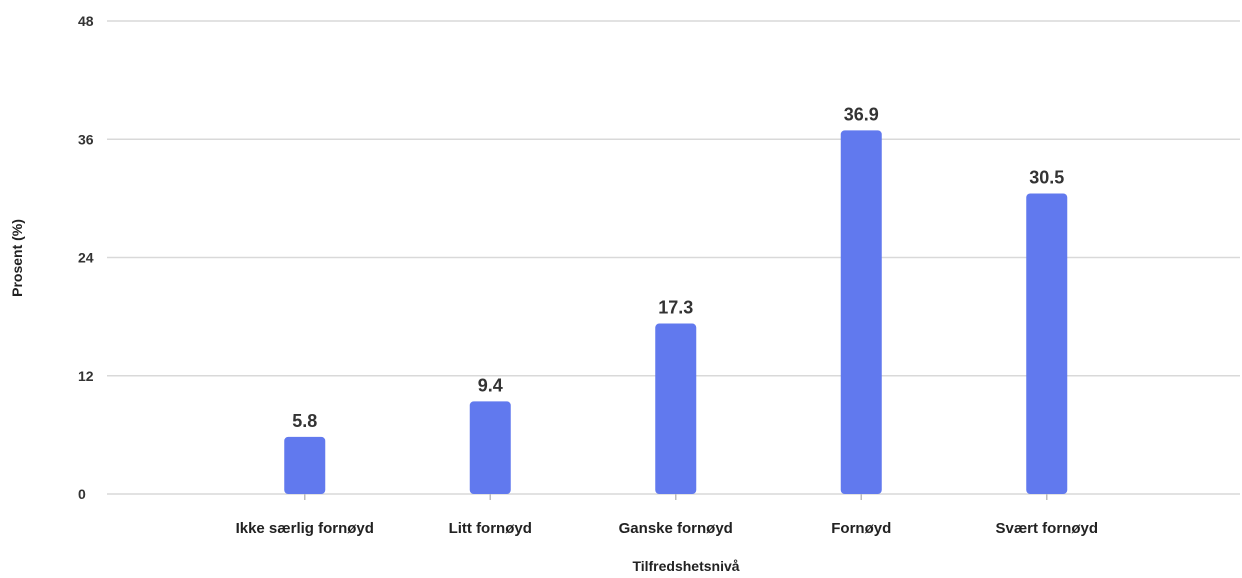  I want to click on y-tick-label: 0, so click(82, 494).